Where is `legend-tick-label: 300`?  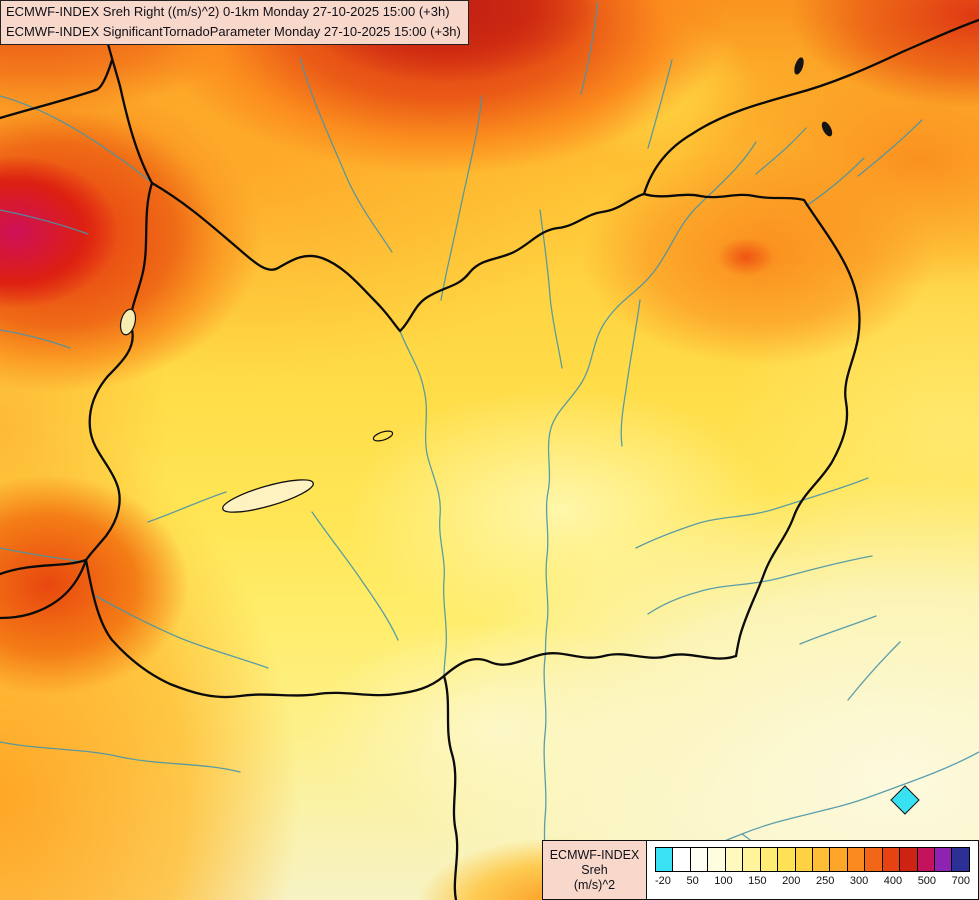 legend-tick-label: 300 is located at coordinates (859, 881).